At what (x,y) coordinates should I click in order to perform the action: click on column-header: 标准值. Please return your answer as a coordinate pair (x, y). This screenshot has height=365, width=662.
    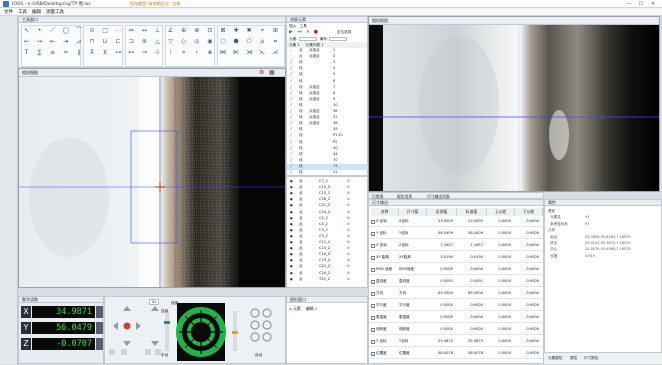
    Looking at the image, I should click on (472, 212).